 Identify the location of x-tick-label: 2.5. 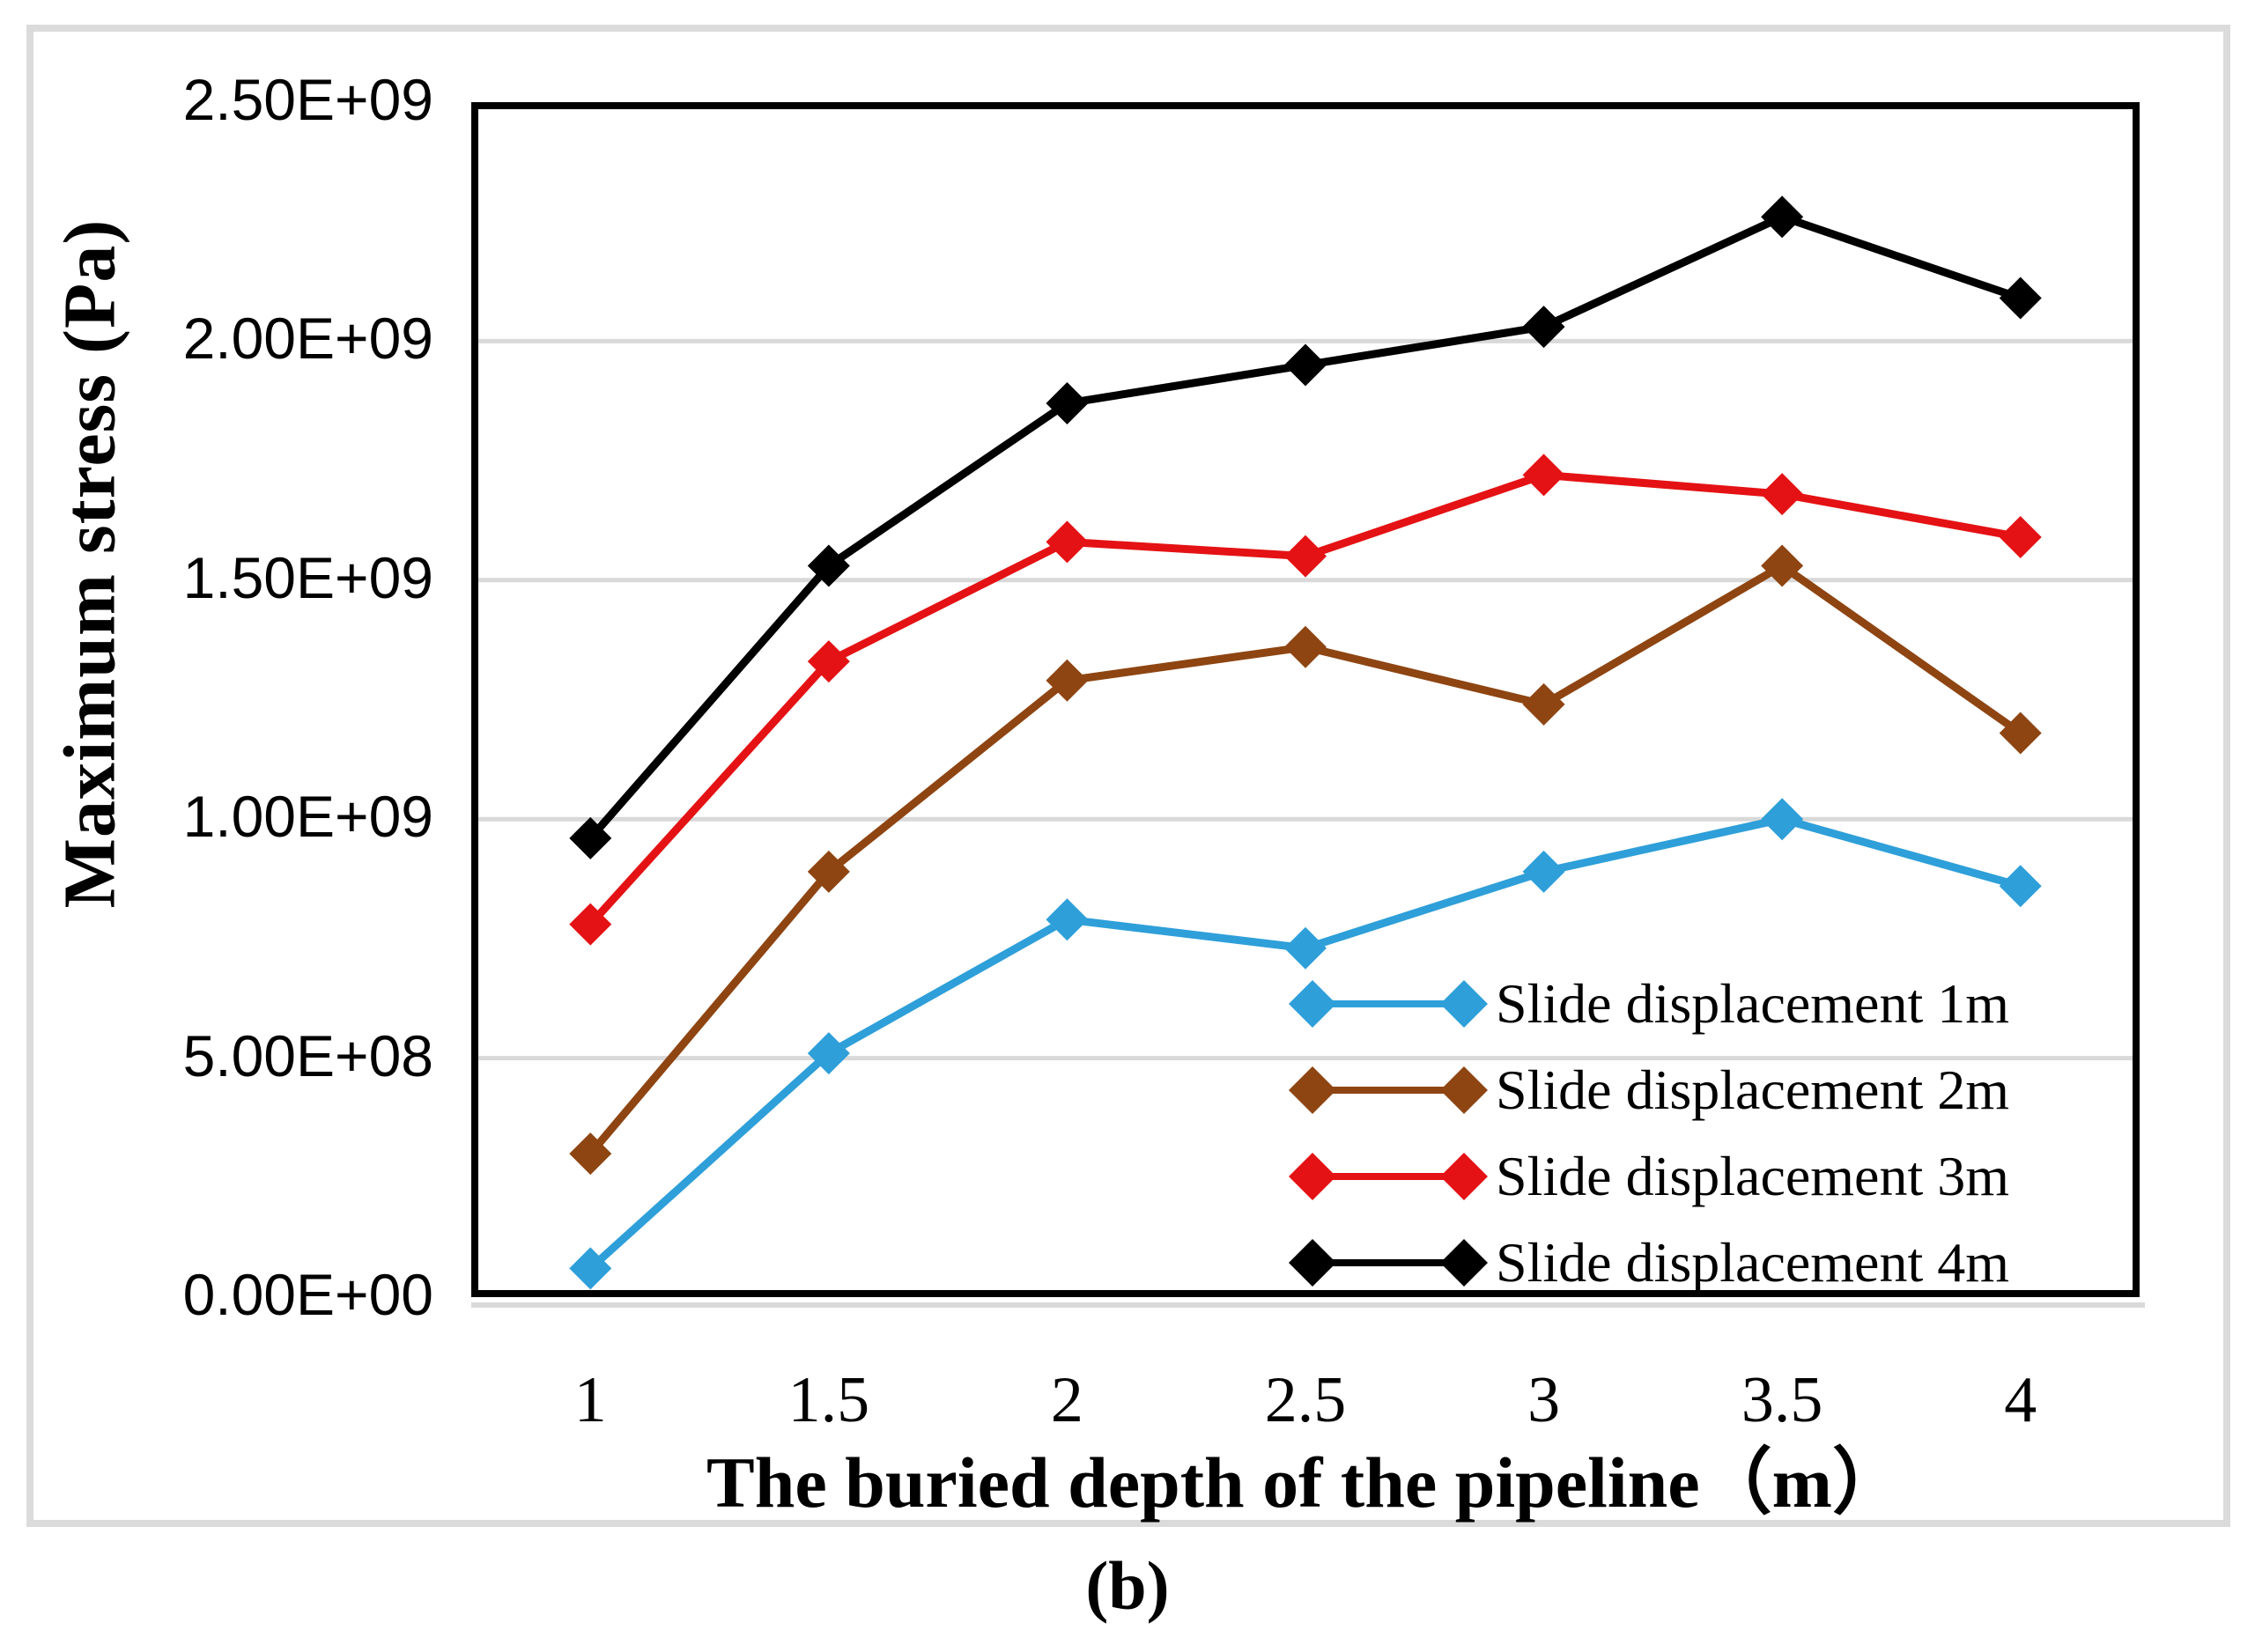
(1305, 1400).